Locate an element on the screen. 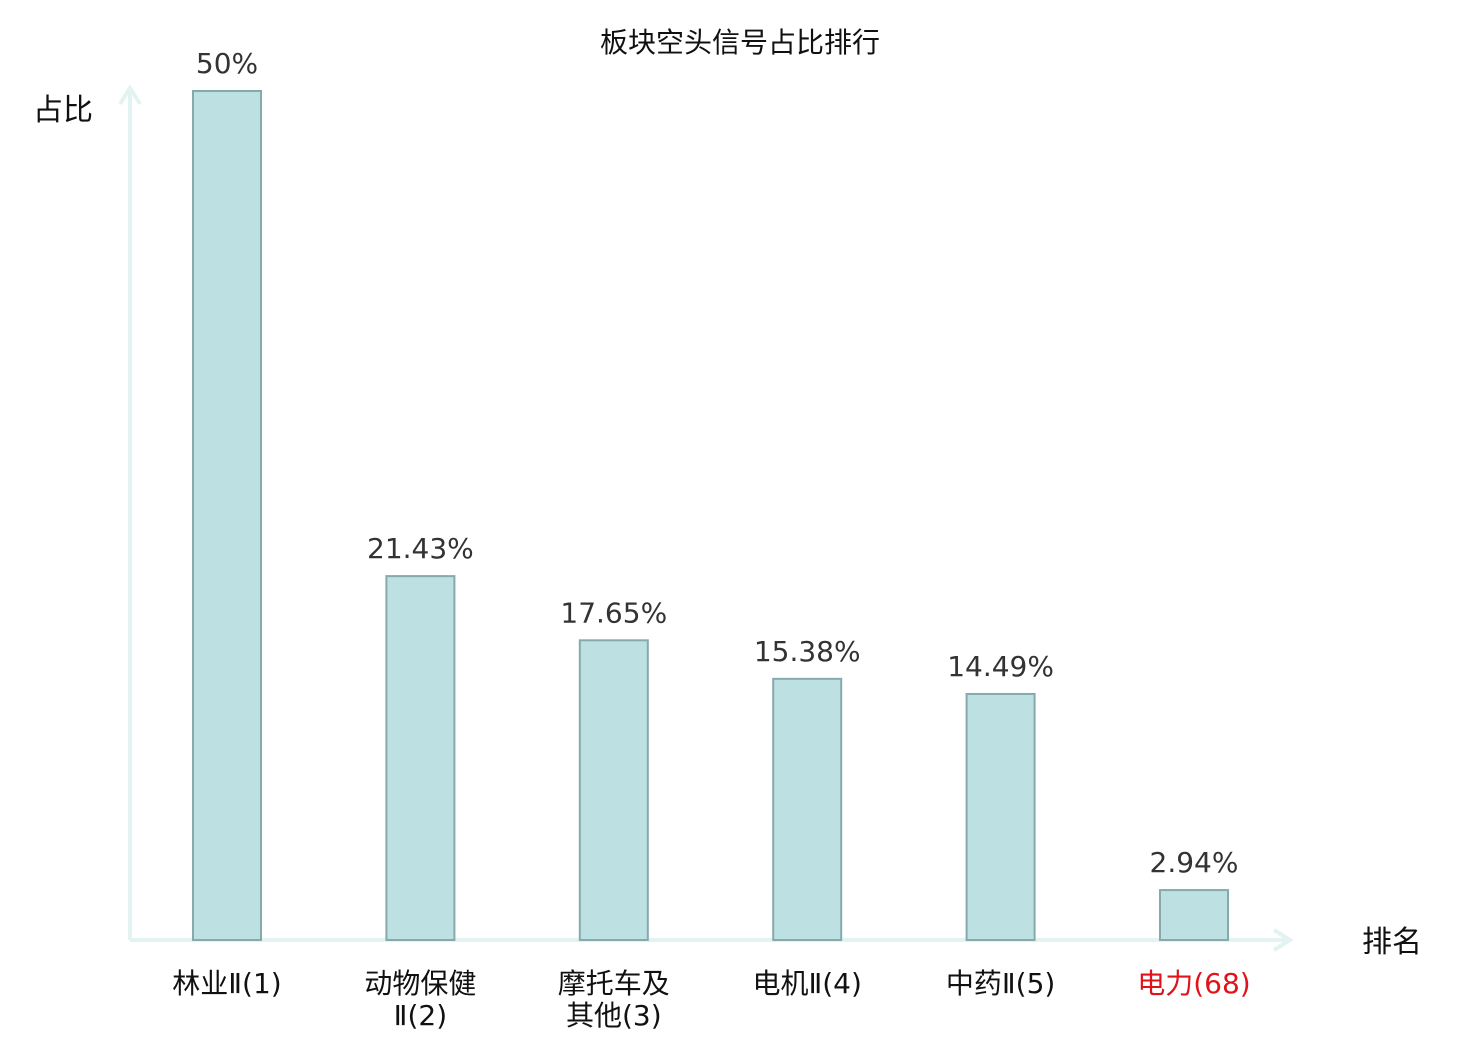 This screenshot has width=1480, height=1040. y-axis-label: 占比 is located at coordinates (63, 110).